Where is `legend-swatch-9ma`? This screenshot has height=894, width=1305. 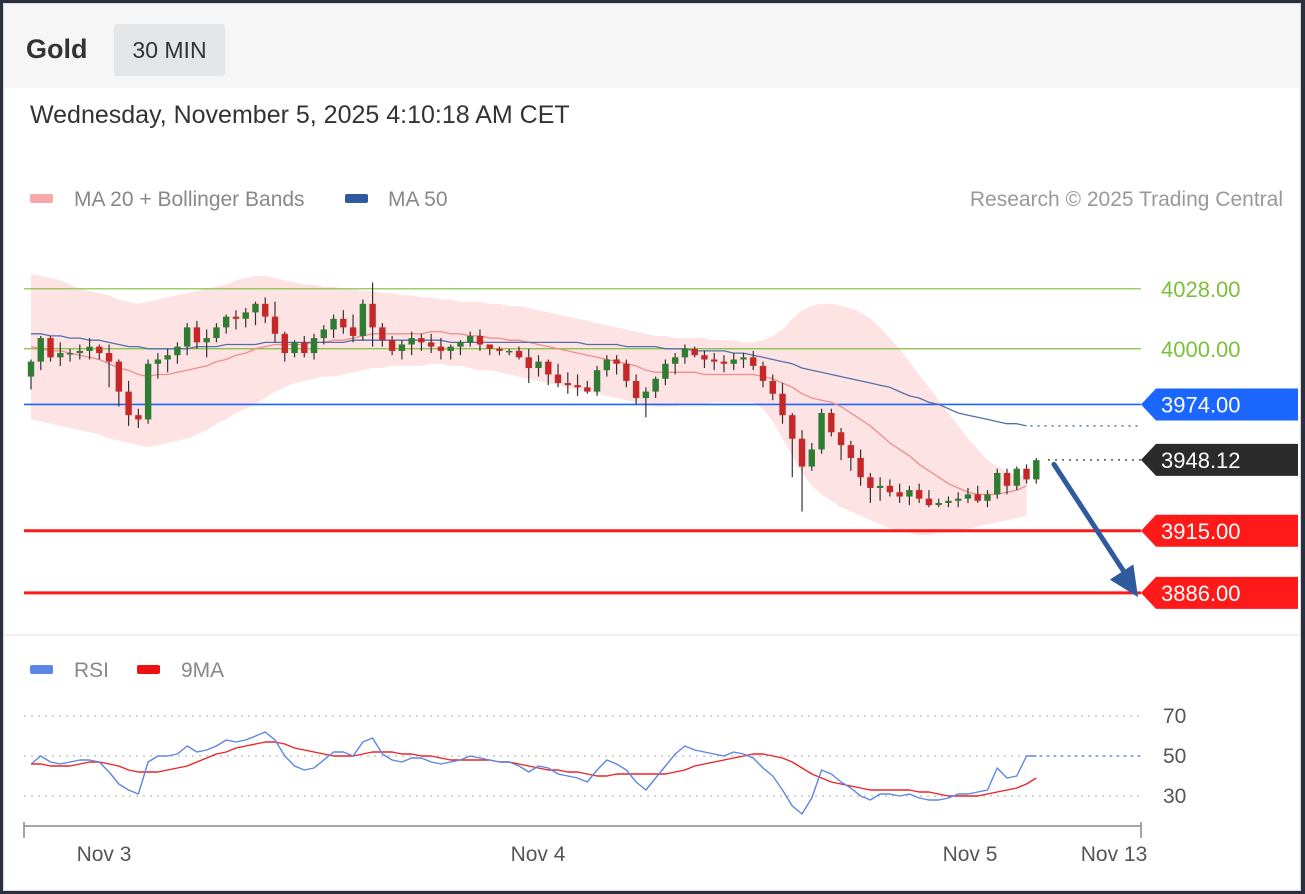
legend-swatch-9ma is located at coordinates (148, 669).